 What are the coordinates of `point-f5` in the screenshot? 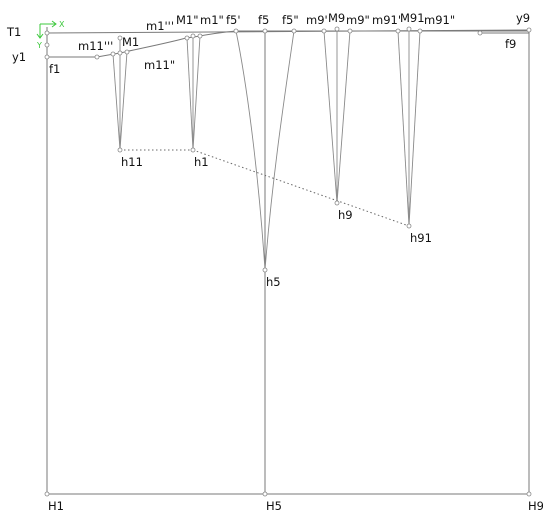 It's located at (265, 31).